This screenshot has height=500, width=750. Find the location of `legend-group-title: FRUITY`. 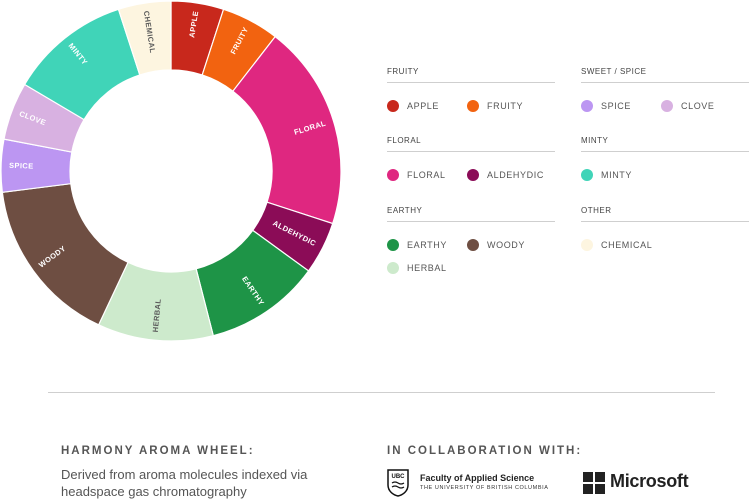

legend-group-title: FRUITY is located at coordinates (471, 75).